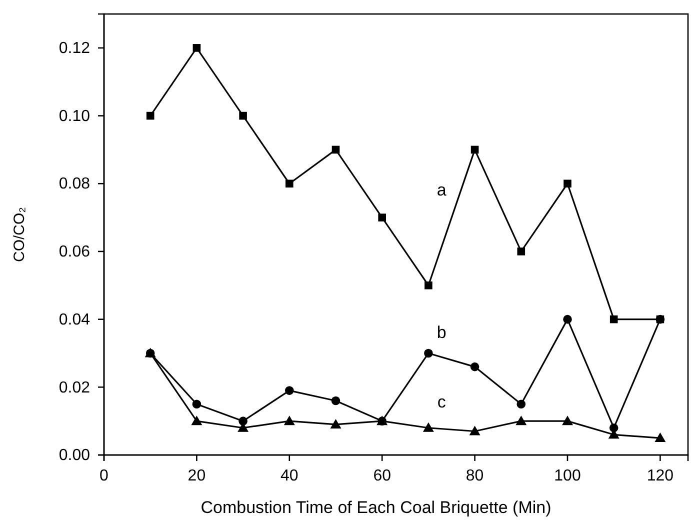 The width and height of the screenshot is (691, 524). Describe the element at coordinates (74, 184) in the screenshot. I see `y-tick-label: 0.08` at that location.